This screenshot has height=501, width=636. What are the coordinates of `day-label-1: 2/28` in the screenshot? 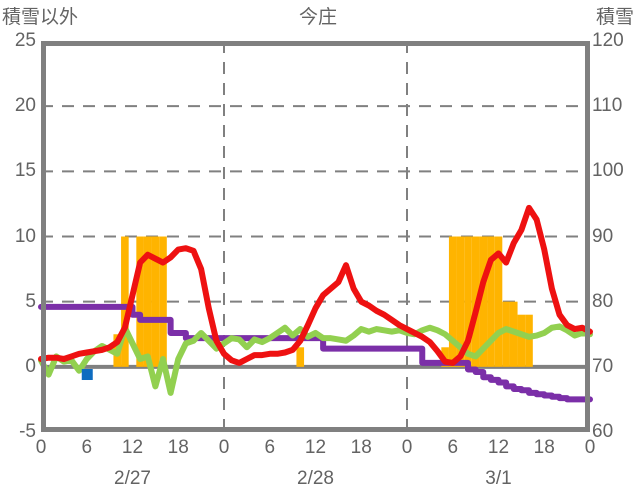 It's located at (315, 478).